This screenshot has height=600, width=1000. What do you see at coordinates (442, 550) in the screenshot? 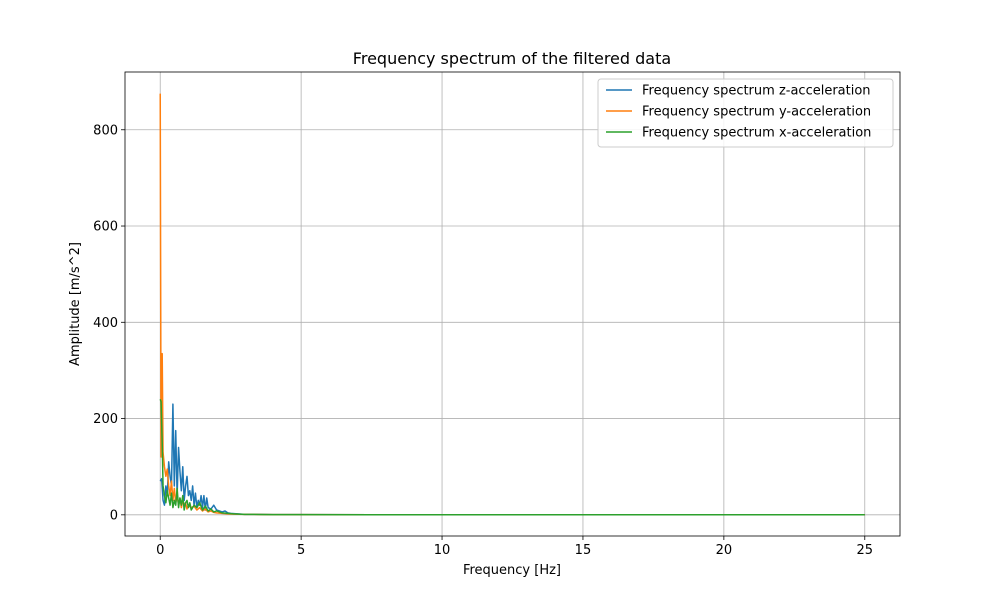
I see `x-tick-label: 10` at bounding box center [442, 550].